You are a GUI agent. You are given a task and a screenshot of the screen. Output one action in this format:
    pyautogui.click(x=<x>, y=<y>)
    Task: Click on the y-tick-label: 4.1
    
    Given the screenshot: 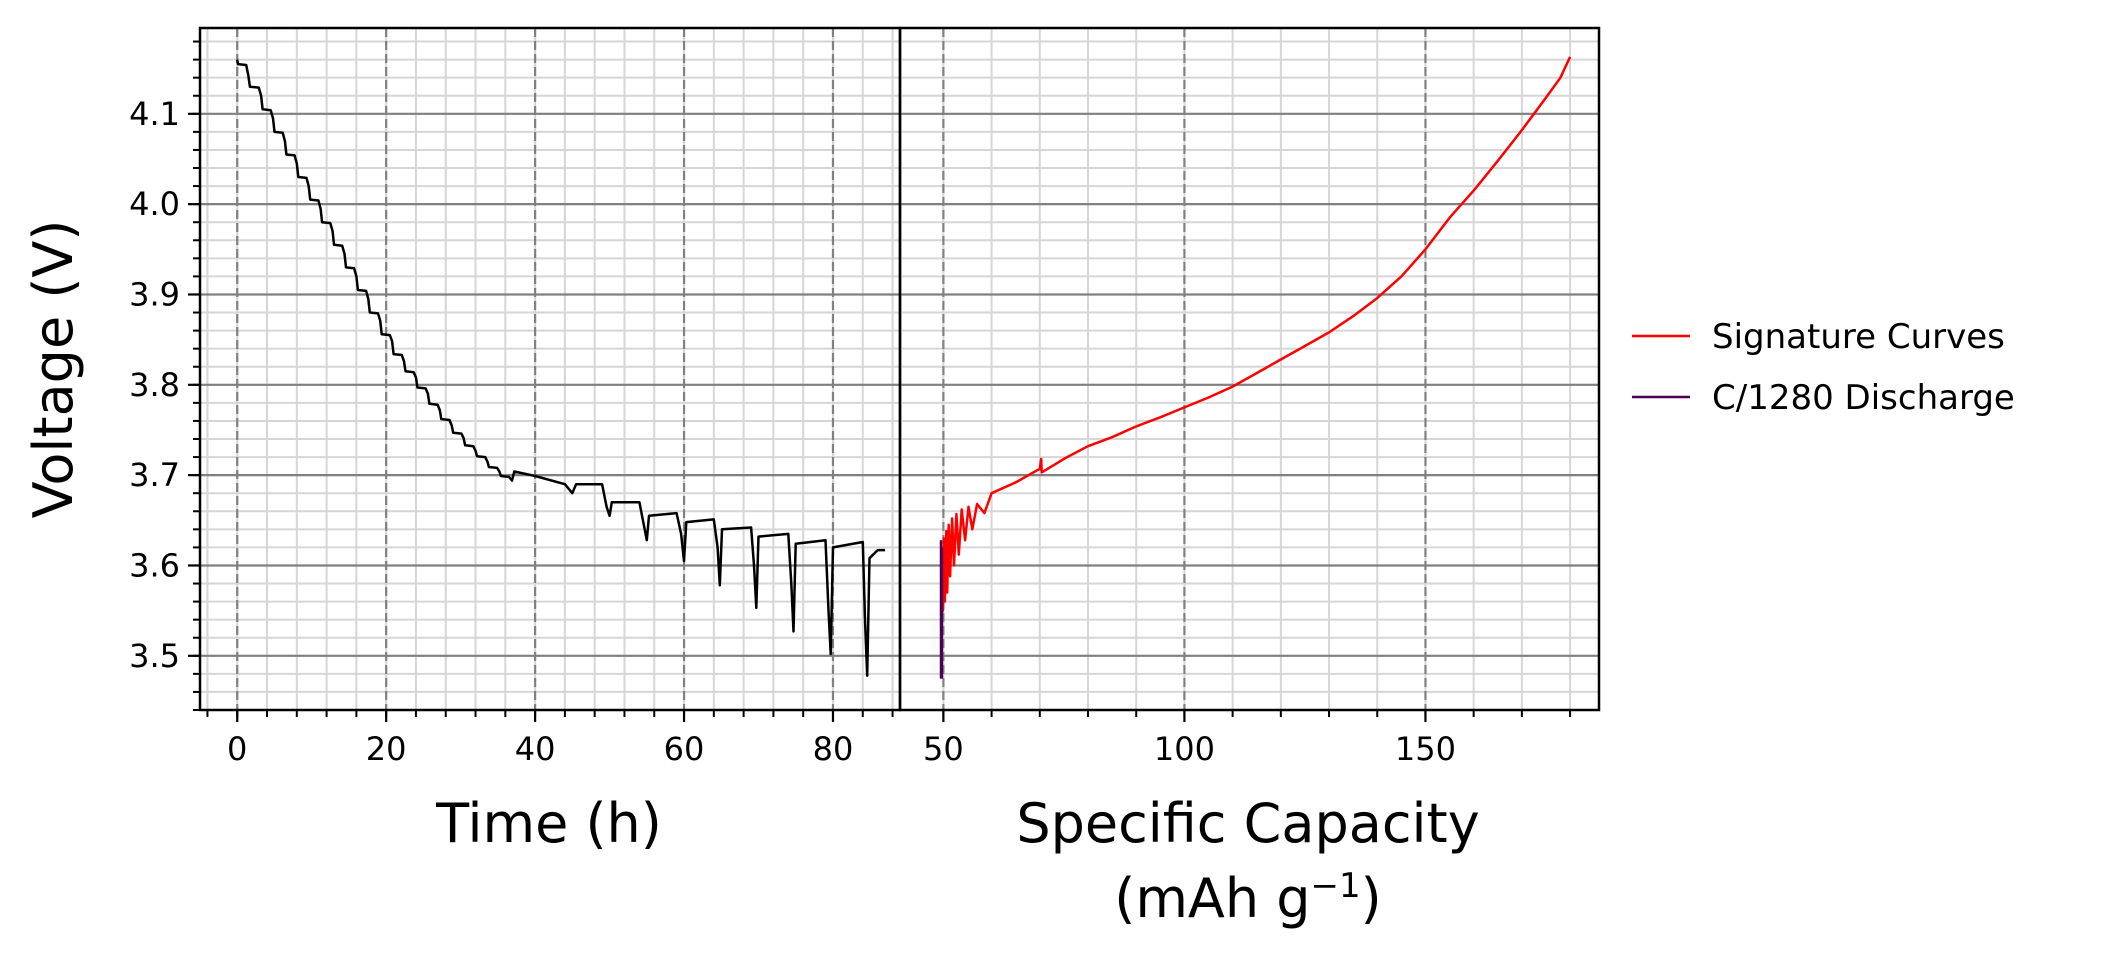 What is the action you would take?
    pyautogui.click(x=154, y=114)
    